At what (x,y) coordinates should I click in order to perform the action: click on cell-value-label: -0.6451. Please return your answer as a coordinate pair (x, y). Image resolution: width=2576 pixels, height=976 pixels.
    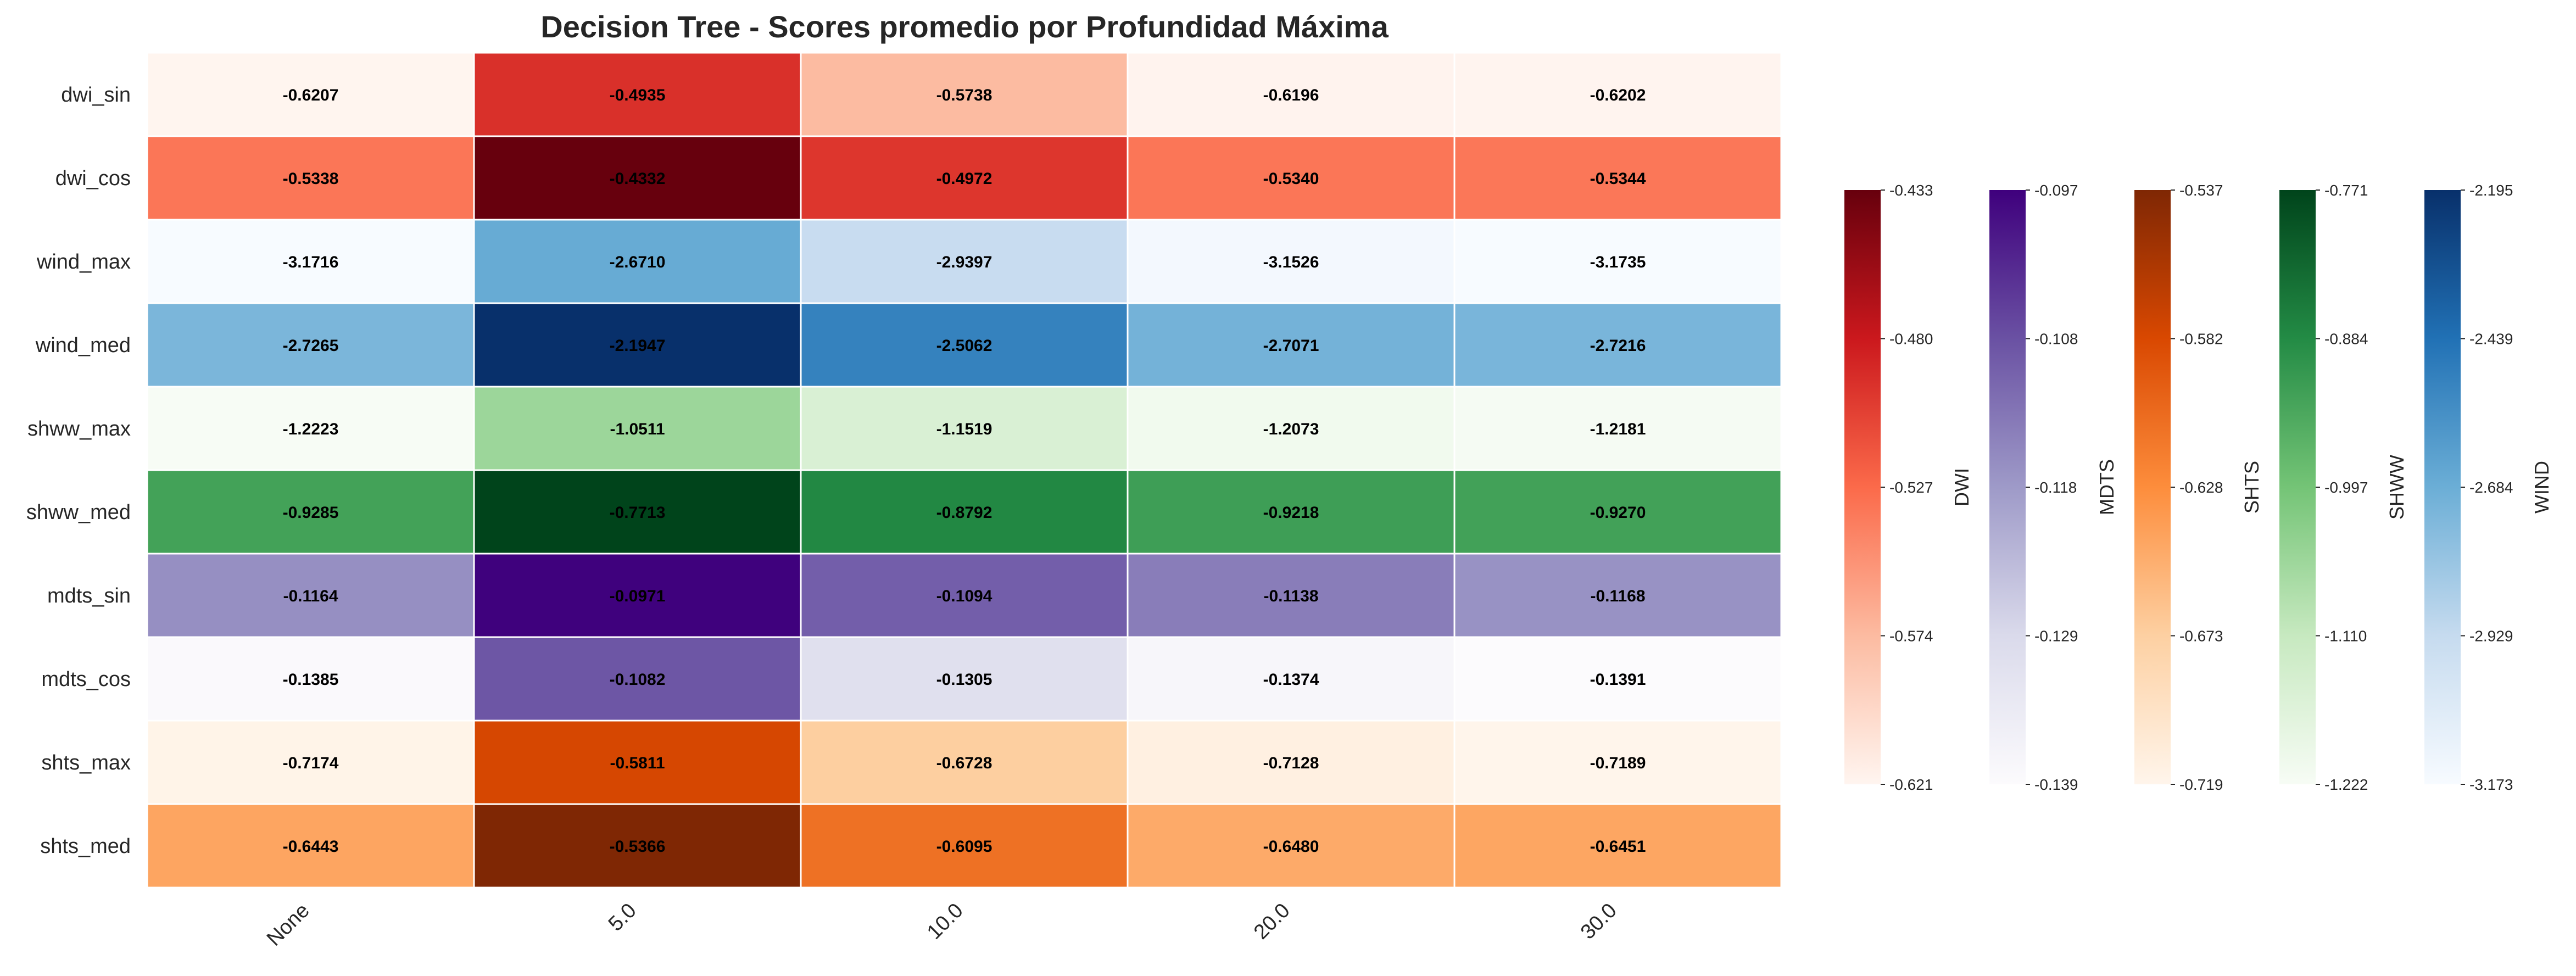
    Looking at the image, I should click on (1618, 847).